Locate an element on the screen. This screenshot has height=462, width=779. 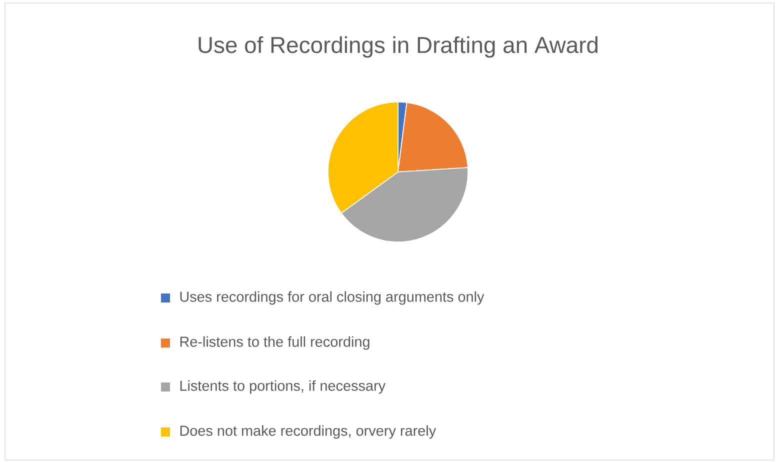
legend-label: Uses recordings for oral closing arguments only is located at coordinates (332, 298).